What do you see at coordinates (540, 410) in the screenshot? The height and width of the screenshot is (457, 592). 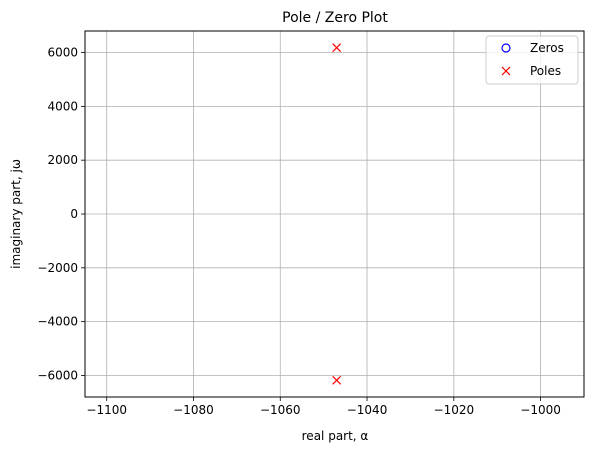 I see `x-tick-label: −1000` at bounding box center [540, 410].